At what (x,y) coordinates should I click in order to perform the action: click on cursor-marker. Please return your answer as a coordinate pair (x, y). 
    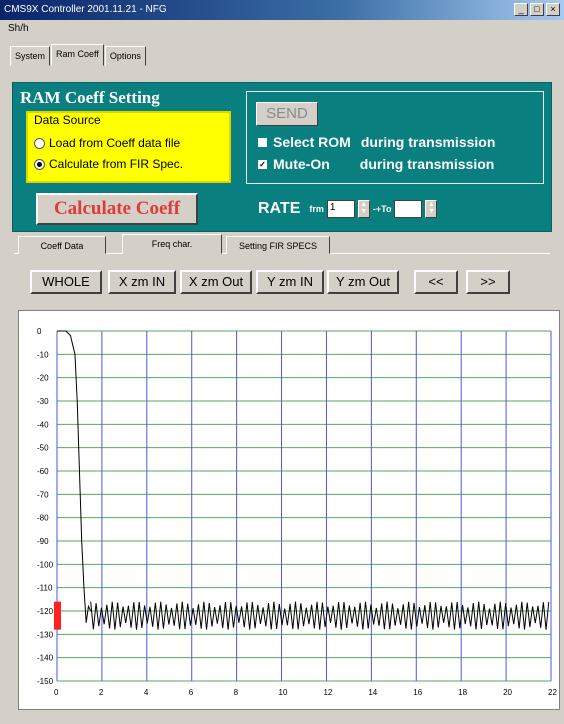
    Looking at the image, I should click on (57, 615).